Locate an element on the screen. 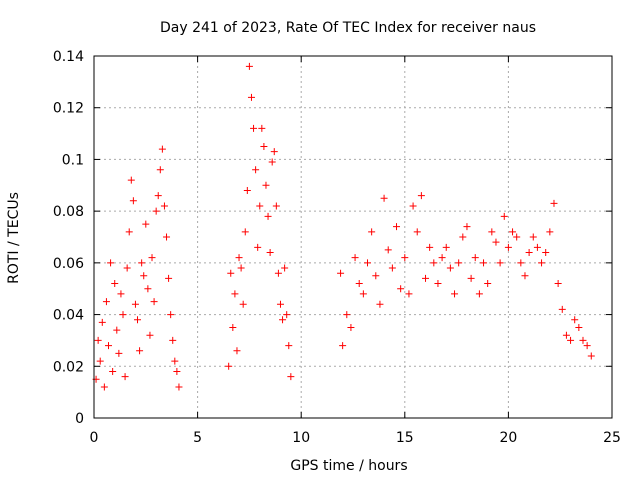  y-tick-label: 0 is located at coordinates (79, 419).